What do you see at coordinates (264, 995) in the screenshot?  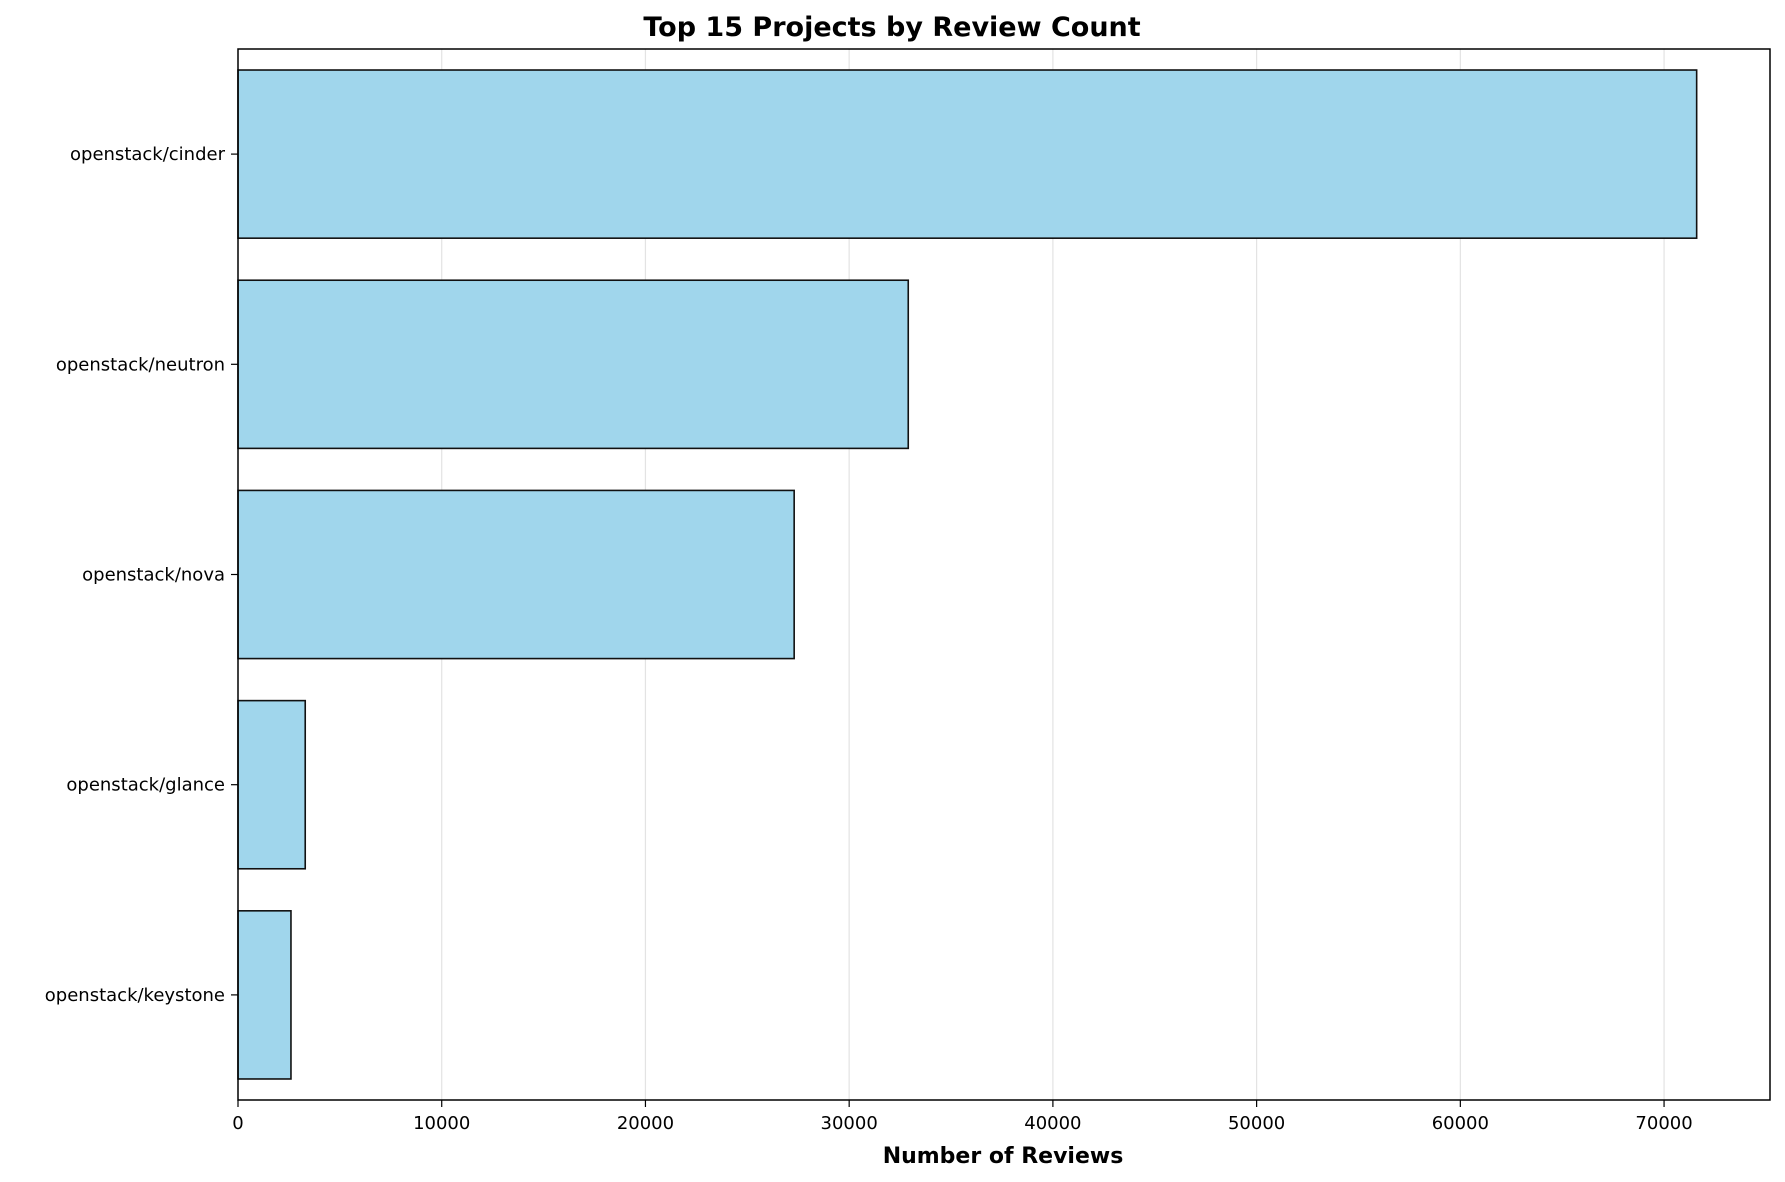 I see `bar-openstack-keystone` at bounding box center [264, 995].